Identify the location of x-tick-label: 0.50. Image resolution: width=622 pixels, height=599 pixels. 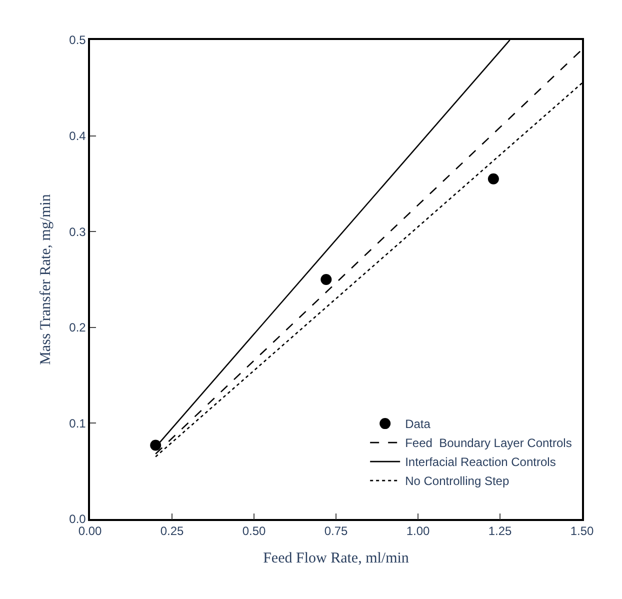
(254, 531).